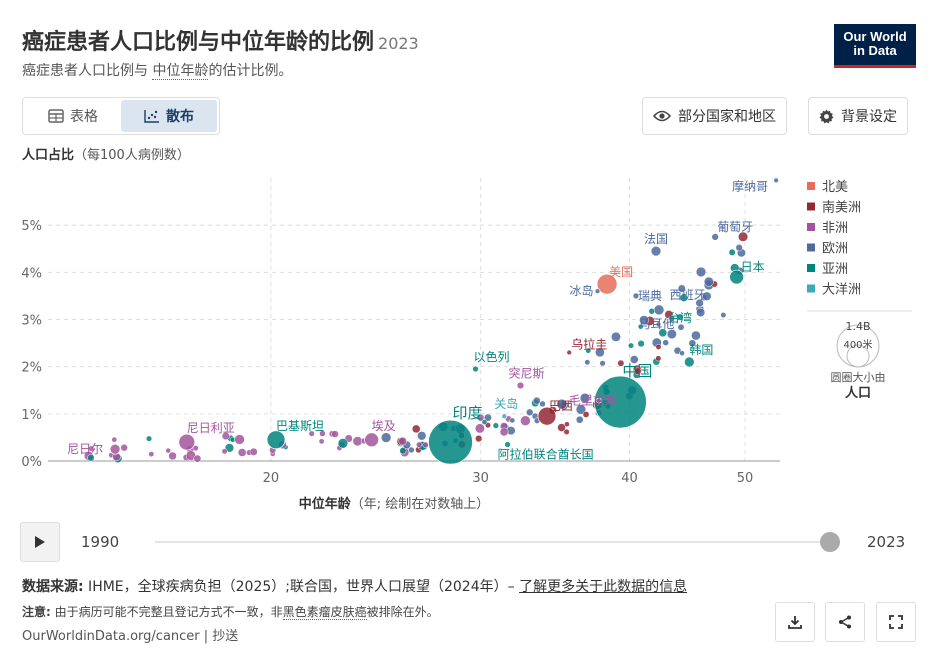  Describe the element at coordinates (450, 442) in the screenshot. I see `data-point-印度` at that location.